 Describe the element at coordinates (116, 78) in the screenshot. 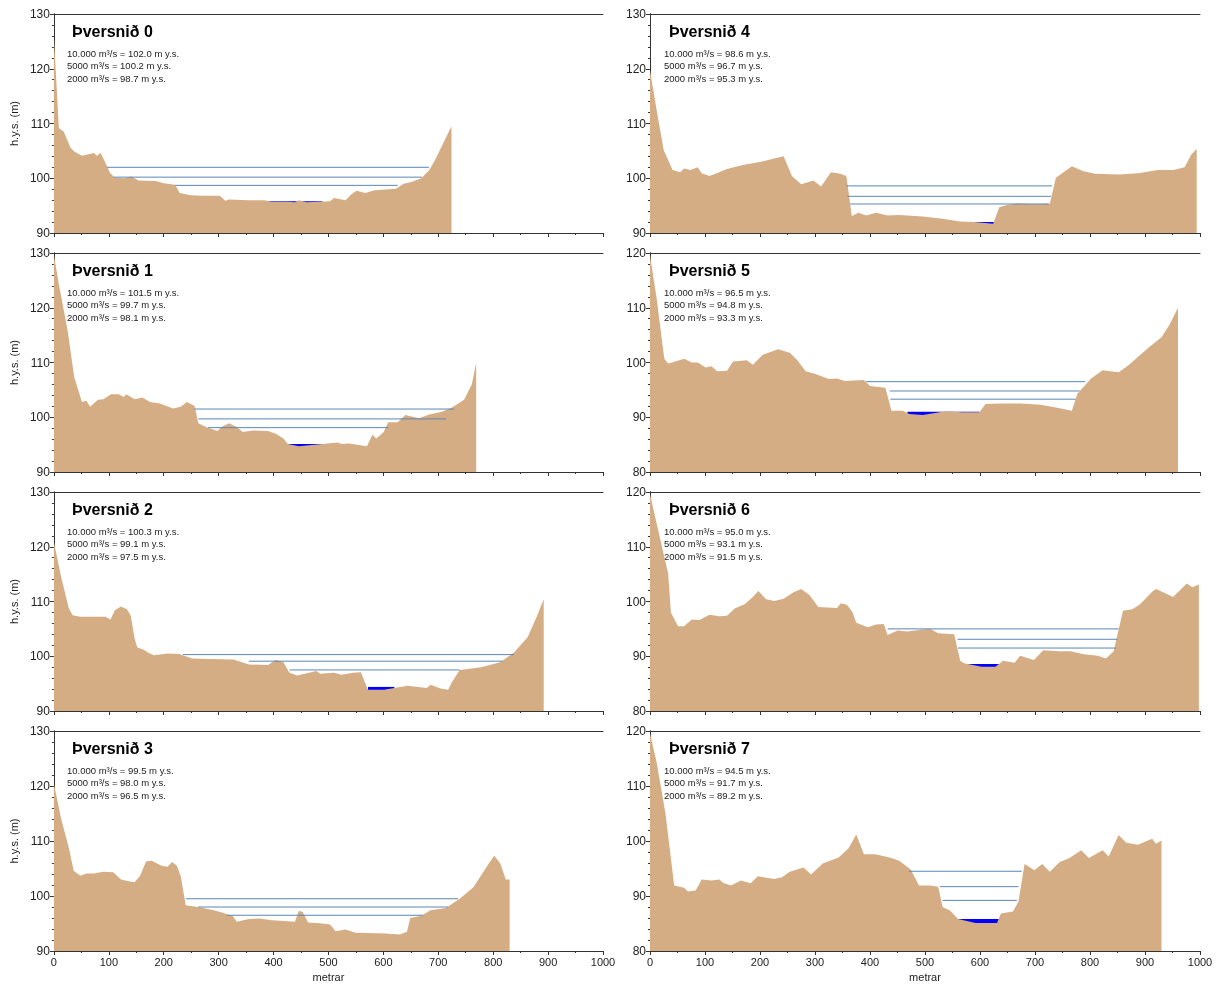

I see `annotation: 2000 m³/s = 98.7 m y.s.` at that location.